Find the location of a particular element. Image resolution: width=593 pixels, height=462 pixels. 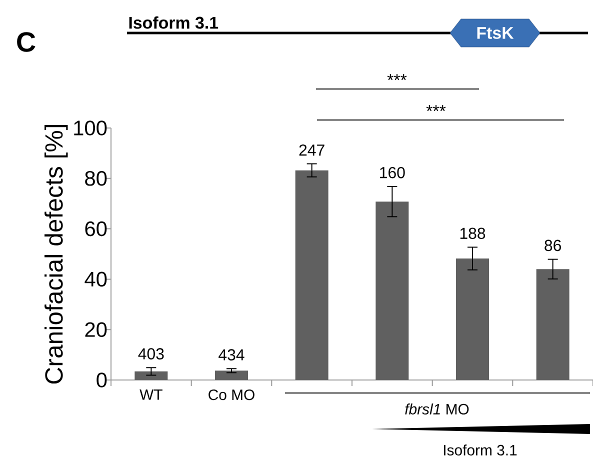

annotation: 247 is located at coordinates (311, 150).